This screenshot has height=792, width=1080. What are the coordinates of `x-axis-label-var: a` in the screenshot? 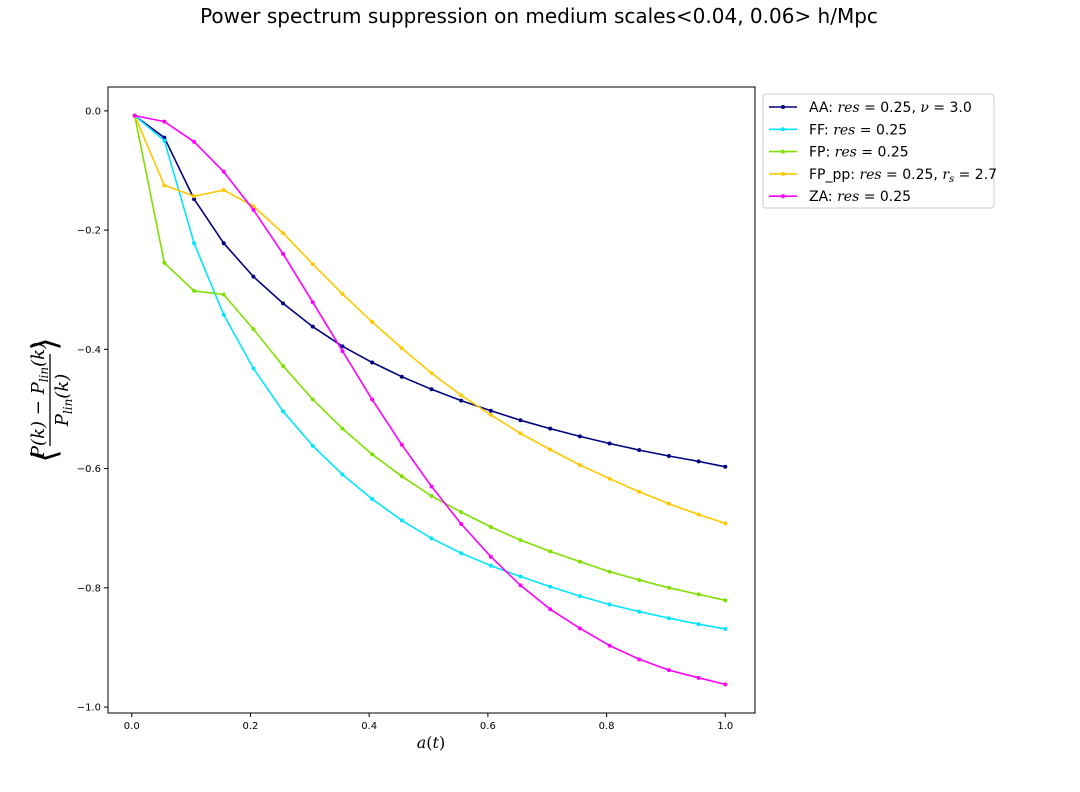 It's located at (422, 742).